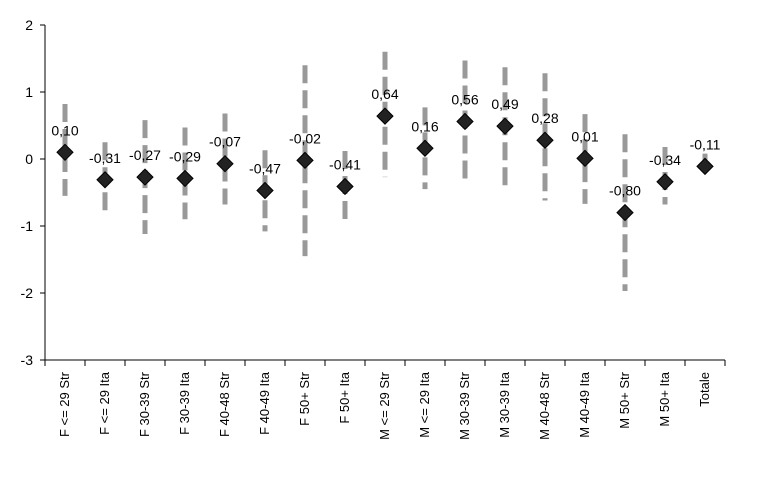  What do you see at coordinates (224, 404) in the screenshot?
I see `category-label: F 40-48 Str` at bounding box center [224, 404].